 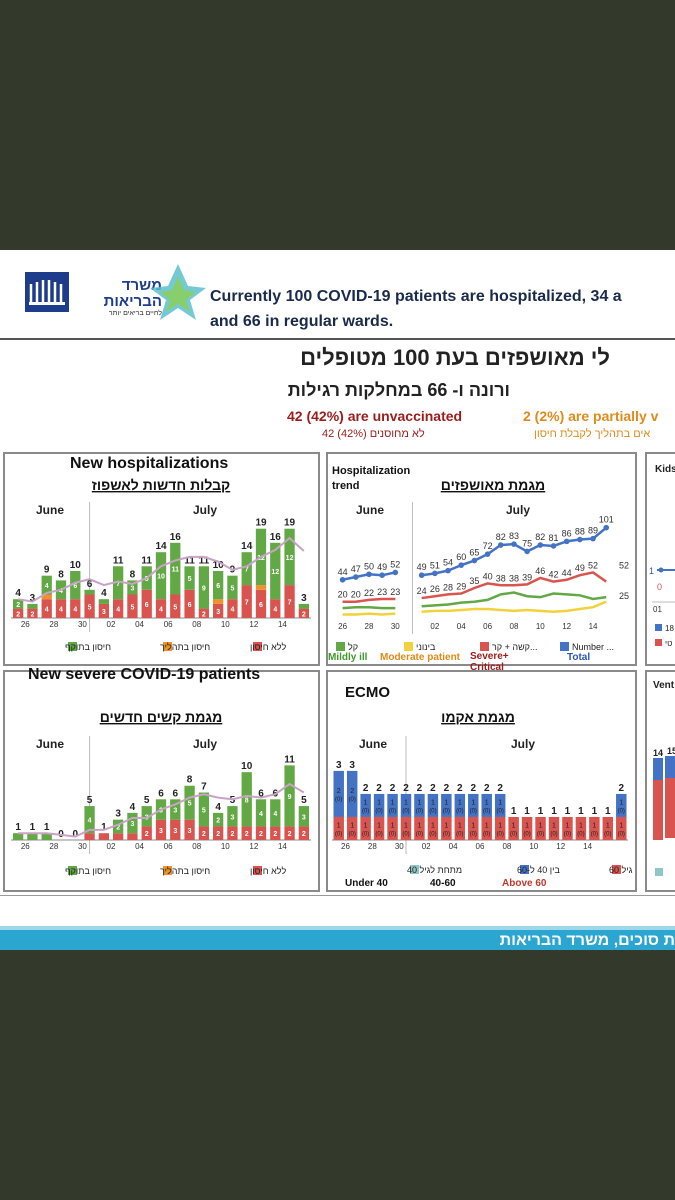 What do you see at coordinates (161, 577) in the screenshot?
I see `bar-segment-label: 10` at bounding box center [161, 577].